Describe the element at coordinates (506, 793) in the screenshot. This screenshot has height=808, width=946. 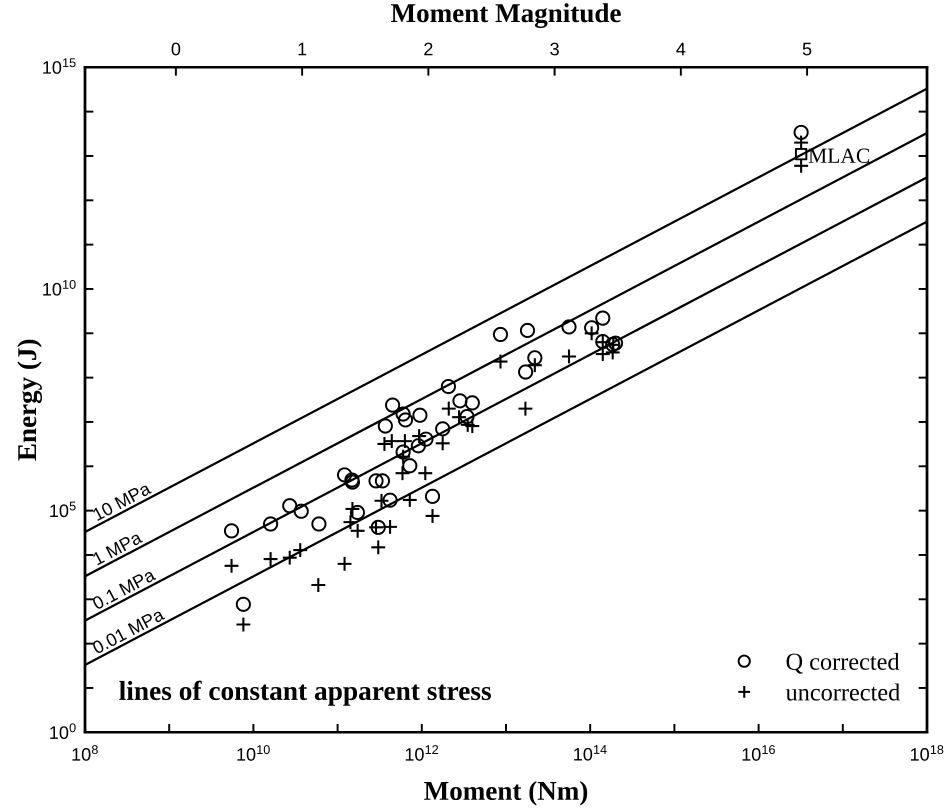
I see `x-axis-title: Moment (Nm)` at that location.